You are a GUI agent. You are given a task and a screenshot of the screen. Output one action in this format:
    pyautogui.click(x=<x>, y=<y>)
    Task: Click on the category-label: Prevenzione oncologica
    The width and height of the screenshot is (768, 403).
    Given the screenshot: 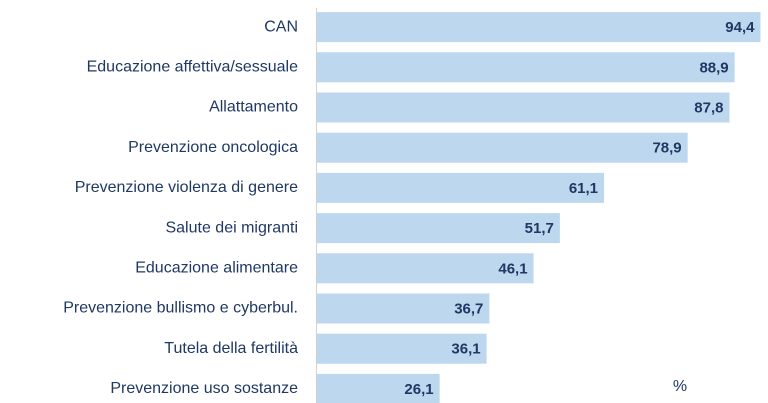 What is the action you would take?
    pyautogui.click(x=213, y=147)
    